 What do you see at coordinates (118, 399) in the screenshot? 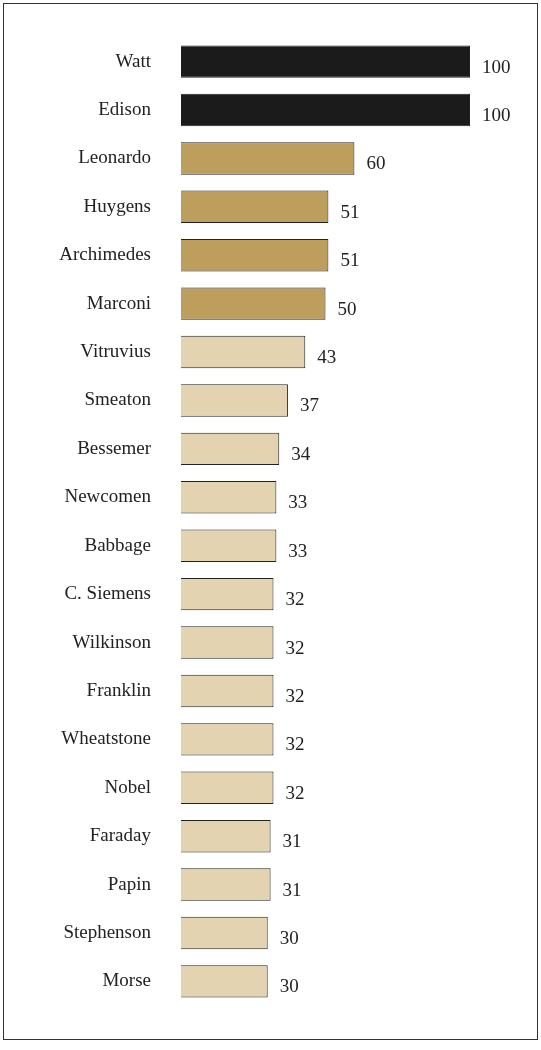
I see `y-tick-label: Smeaton` at bounding box center [118, 399].